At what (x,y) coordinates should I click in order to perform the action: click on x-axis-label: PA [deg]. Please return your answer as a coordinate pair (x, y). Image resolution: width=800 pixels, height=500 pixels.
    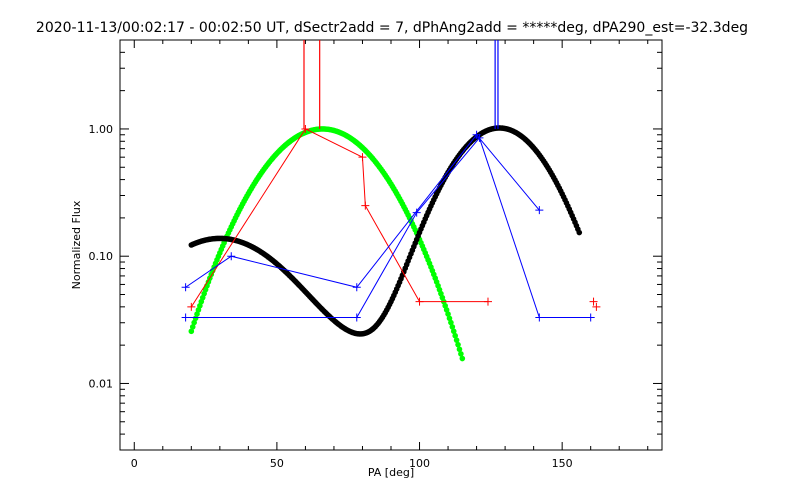
    Looking at the image, I should click on (391, 472).